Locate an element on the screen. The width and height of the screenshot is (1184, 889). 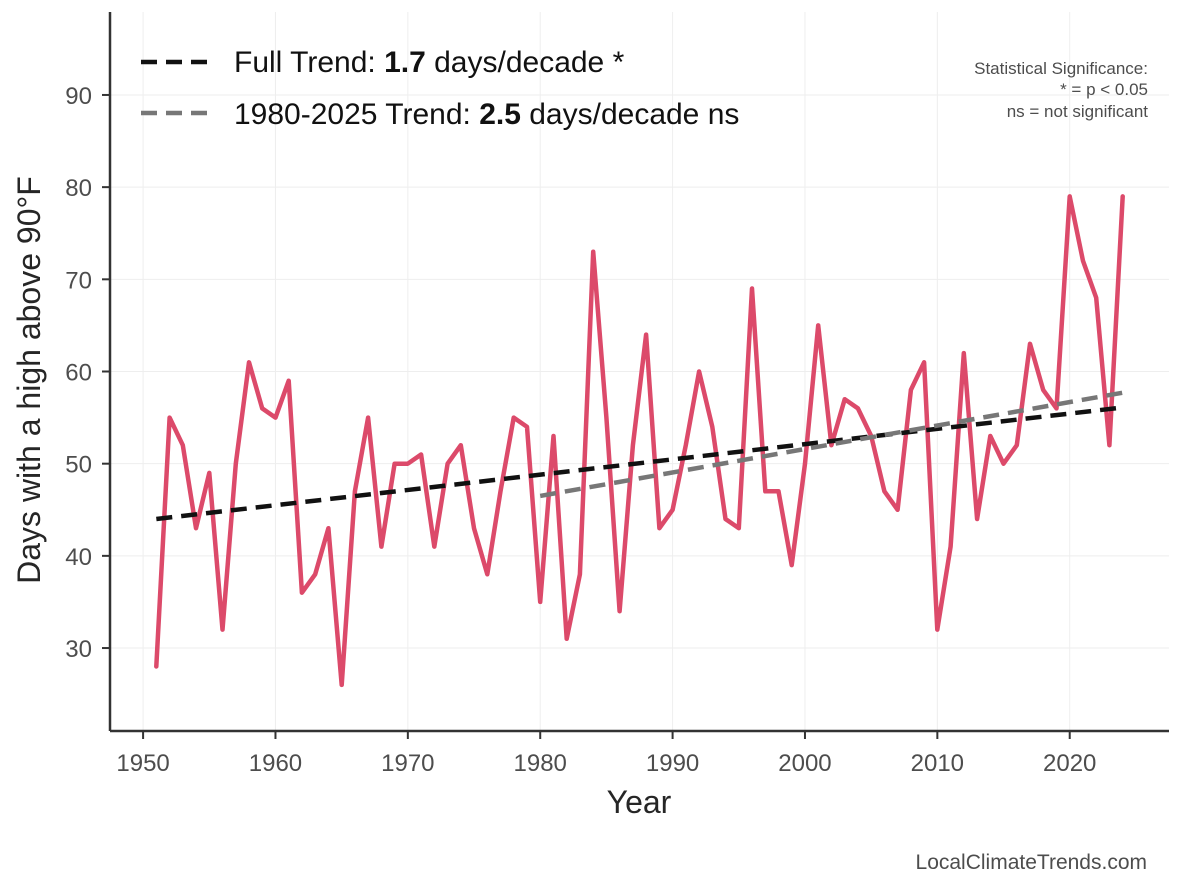
legend-full-trend-label: Full Trend: 1.7 days/decade * is located at coordinates (429, 62).